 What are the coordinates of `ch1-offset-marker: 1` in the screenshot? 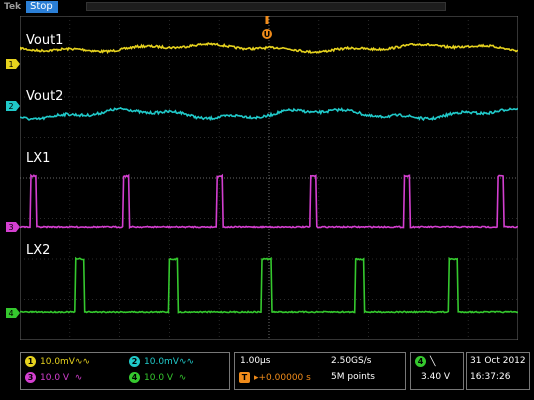 It's located at (13, 64).